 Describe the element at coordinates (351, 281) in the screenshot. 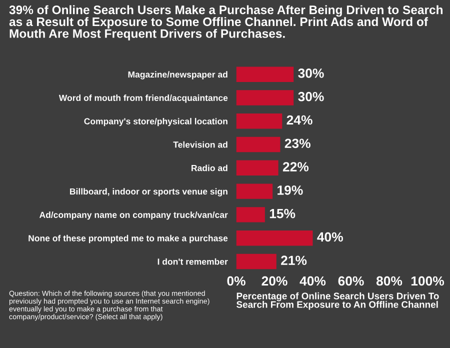

I see `x-tick-label: 60%` at that location.